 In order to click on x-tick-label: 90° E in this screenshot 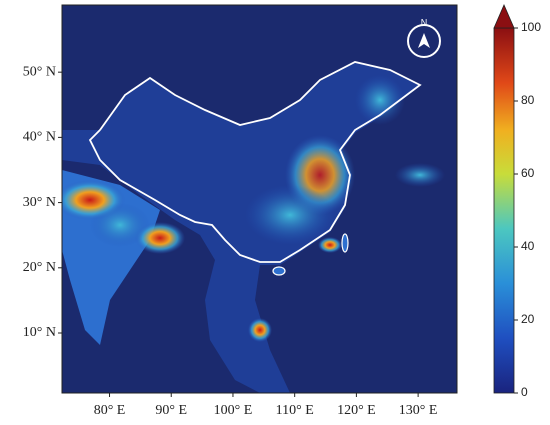, I will do `click(171, 410)`.